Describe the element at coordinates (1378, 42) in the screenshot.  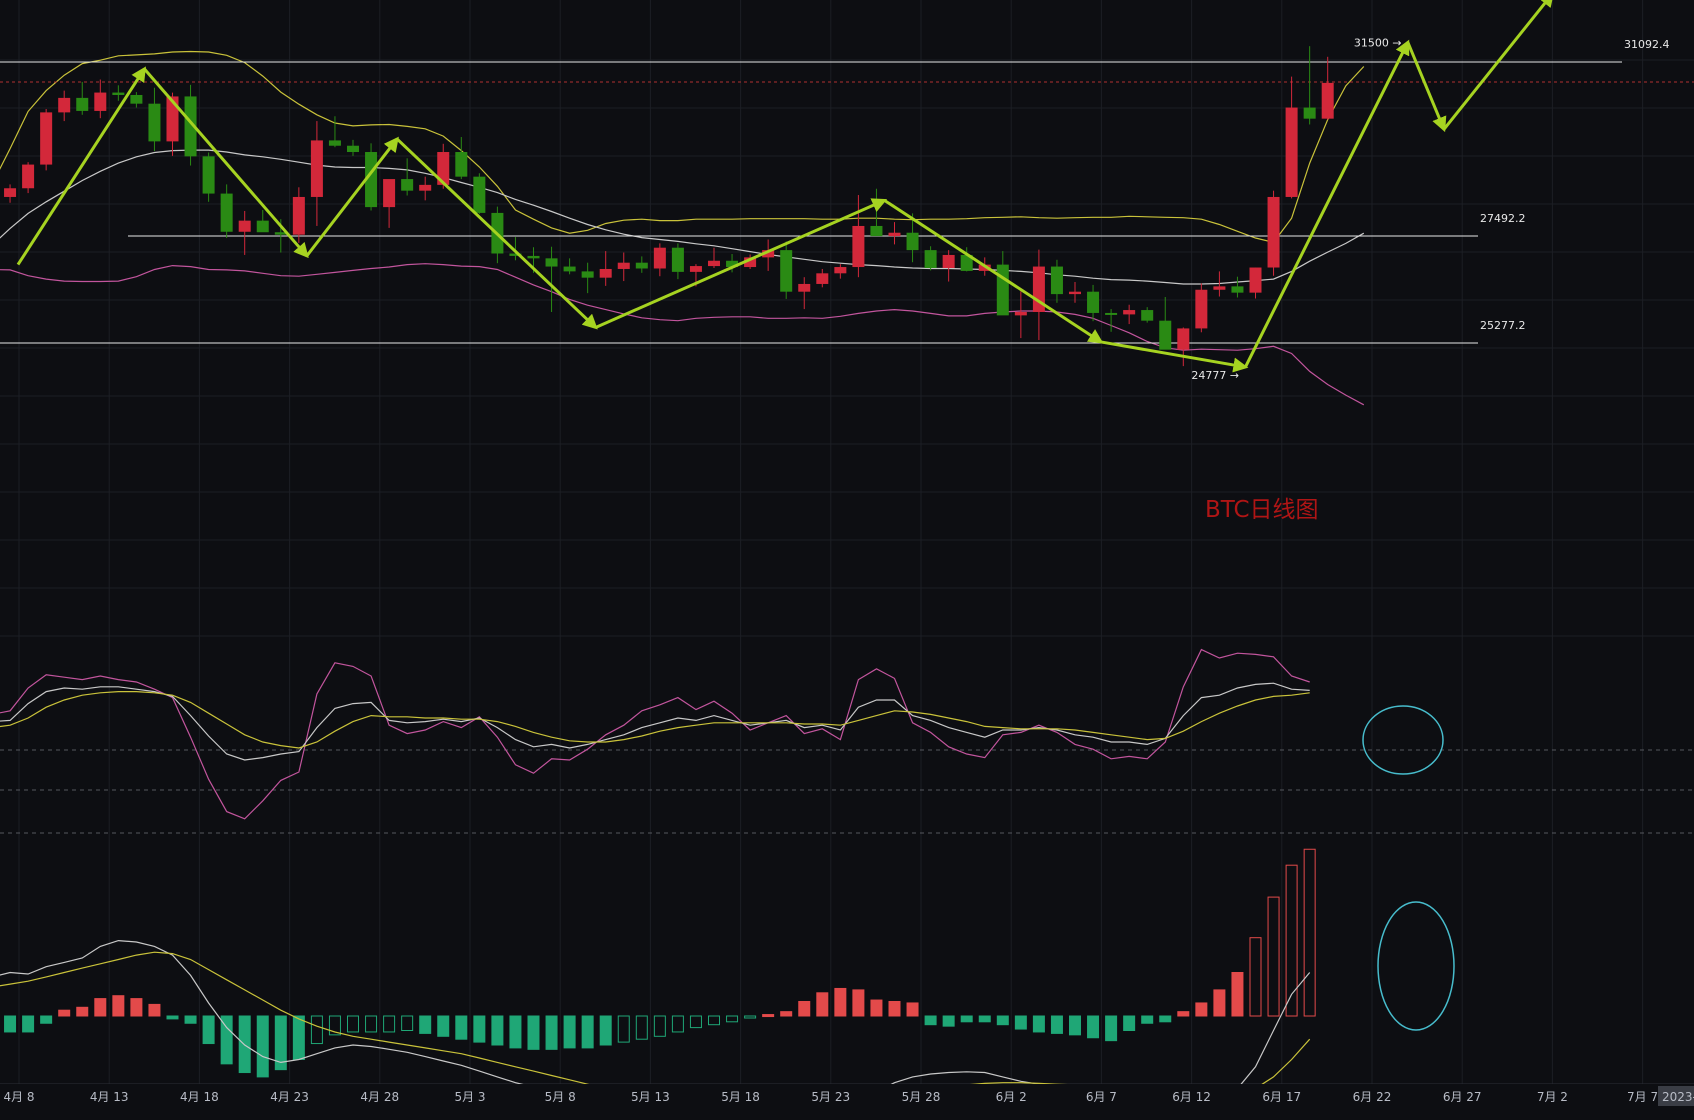
I see `price-annotation-label: 31500 →` at that location.